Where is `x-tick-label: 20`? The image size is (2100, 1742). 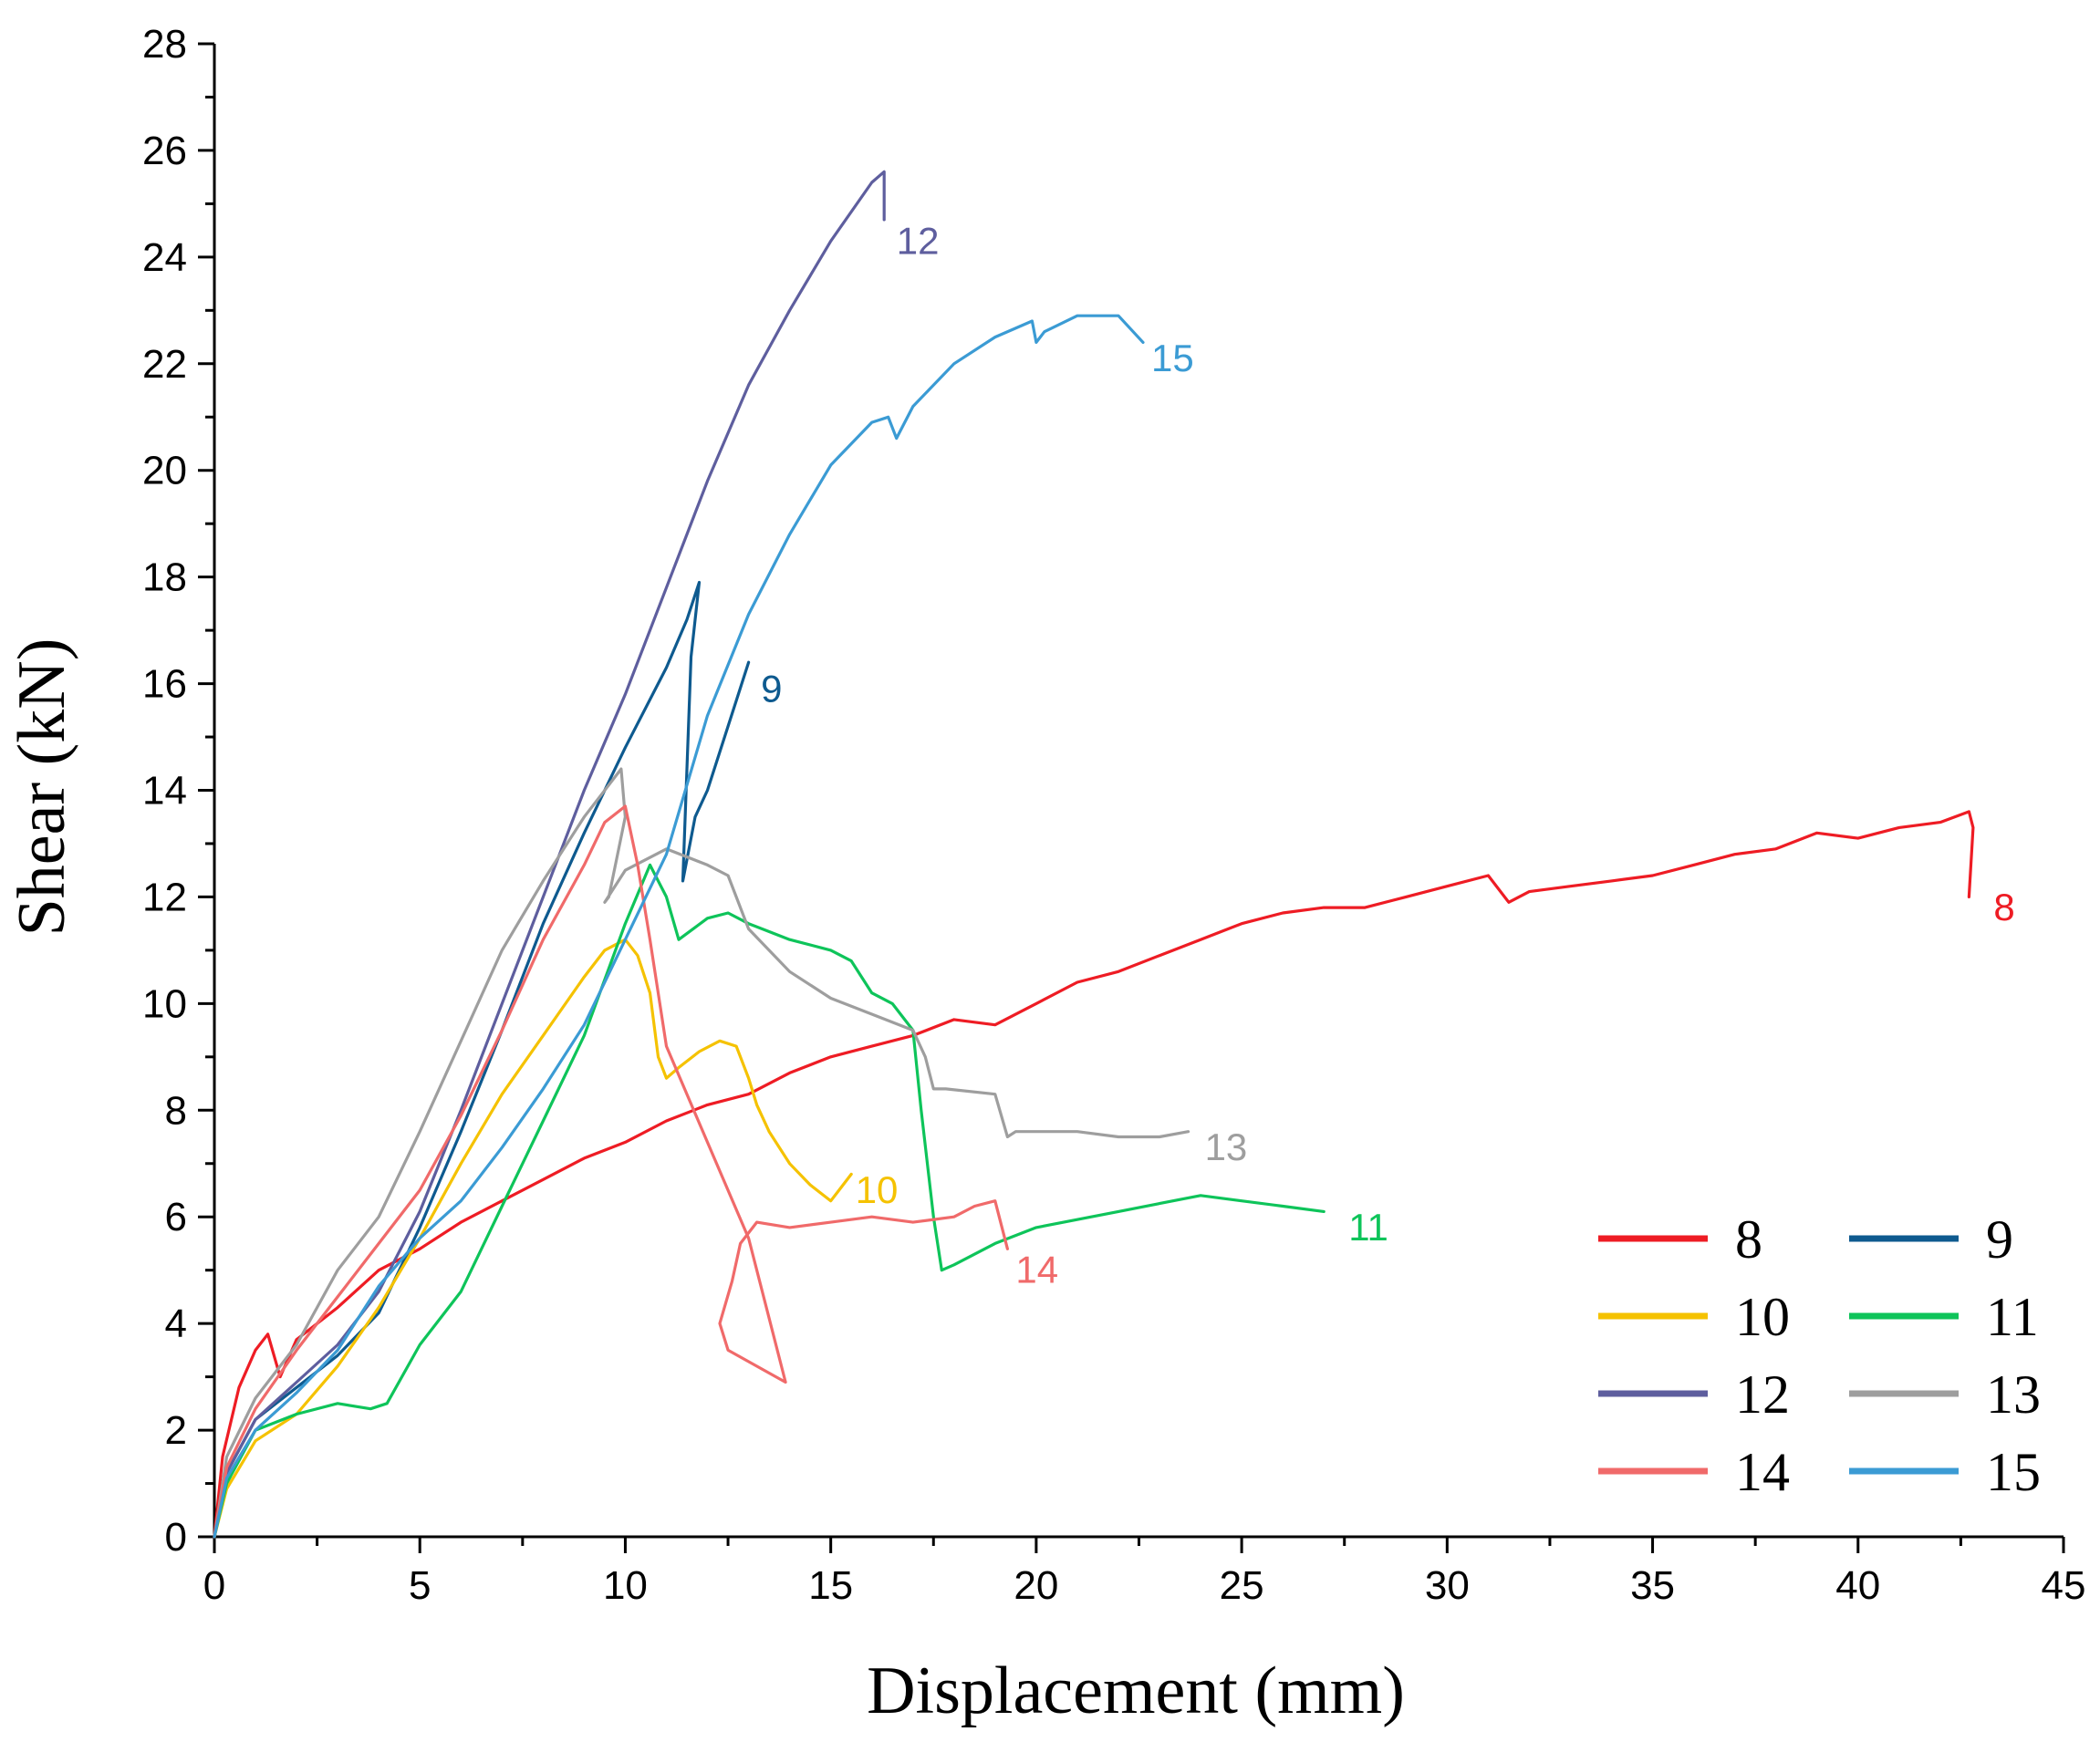 x-tick-label: 20 is located at coordinates (1036, 1585).